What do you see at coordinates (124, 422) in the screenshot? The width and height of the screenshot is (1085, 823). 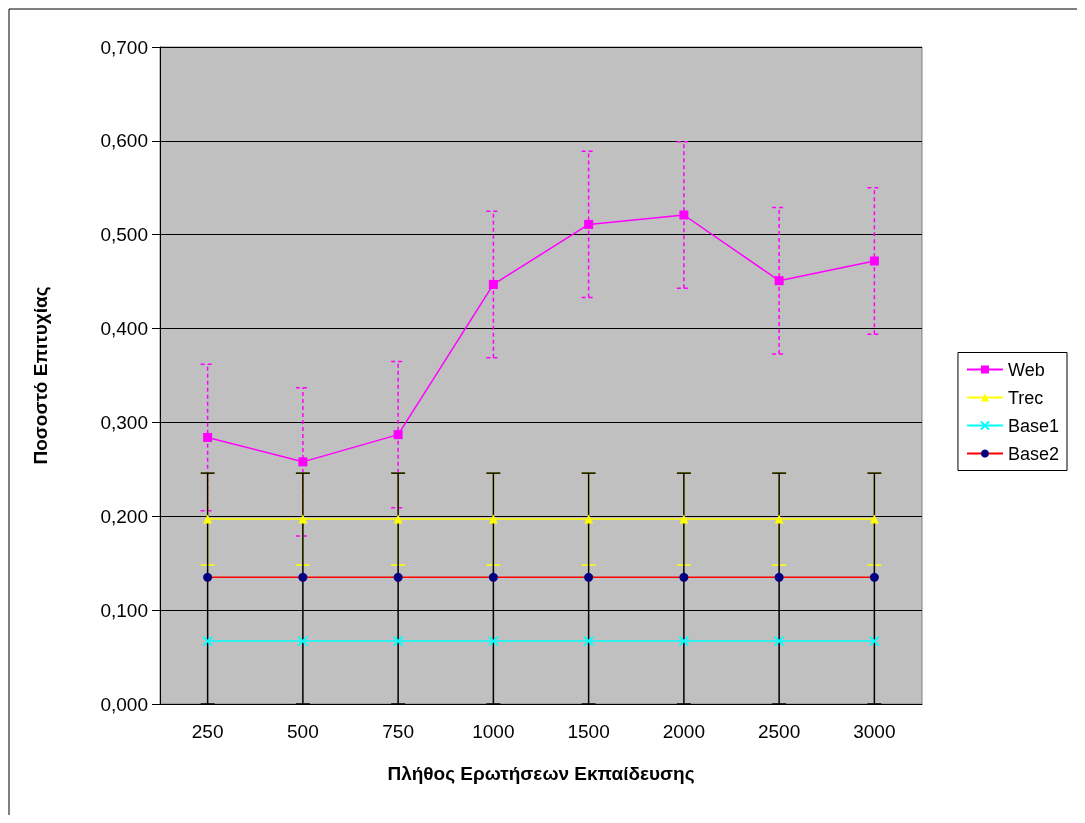 I see `y-tick-label: 0,300` at bounding box center [124, 422].